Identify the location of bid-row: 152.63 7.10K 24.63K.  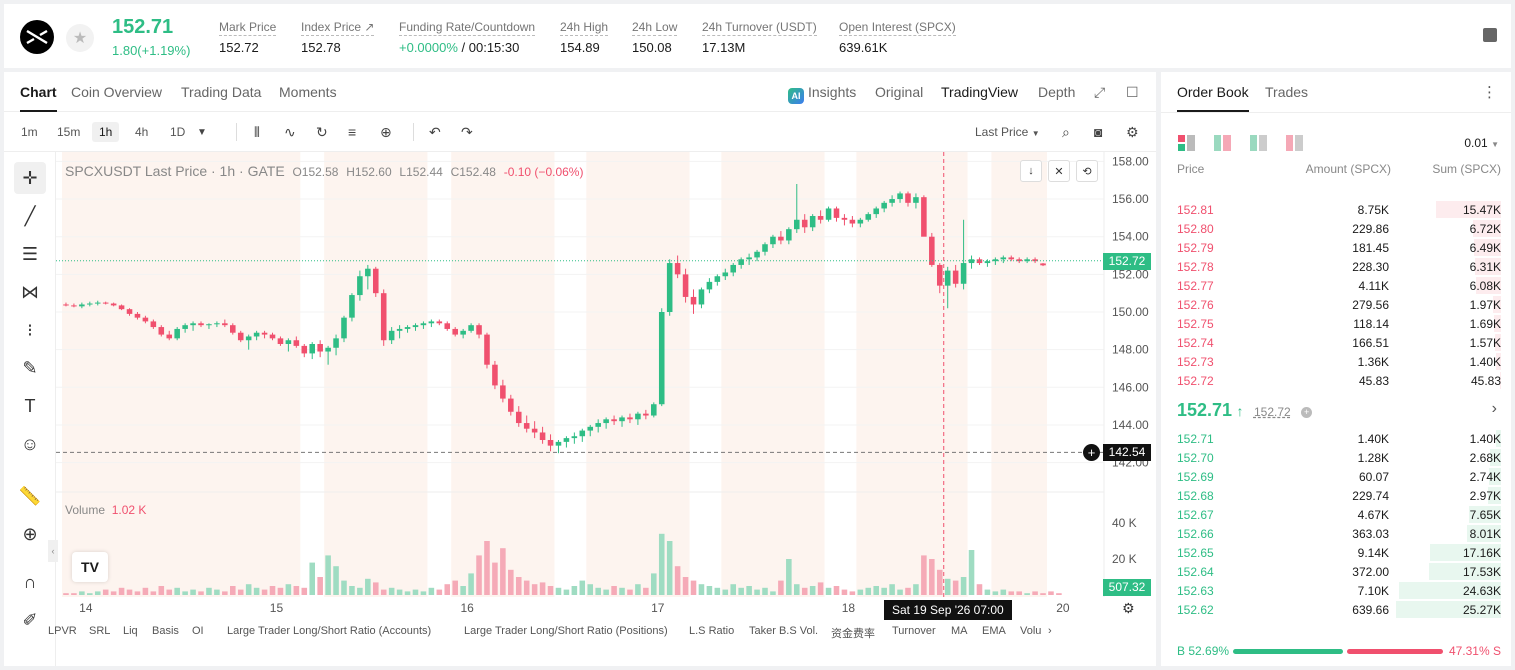
(1336, 590).